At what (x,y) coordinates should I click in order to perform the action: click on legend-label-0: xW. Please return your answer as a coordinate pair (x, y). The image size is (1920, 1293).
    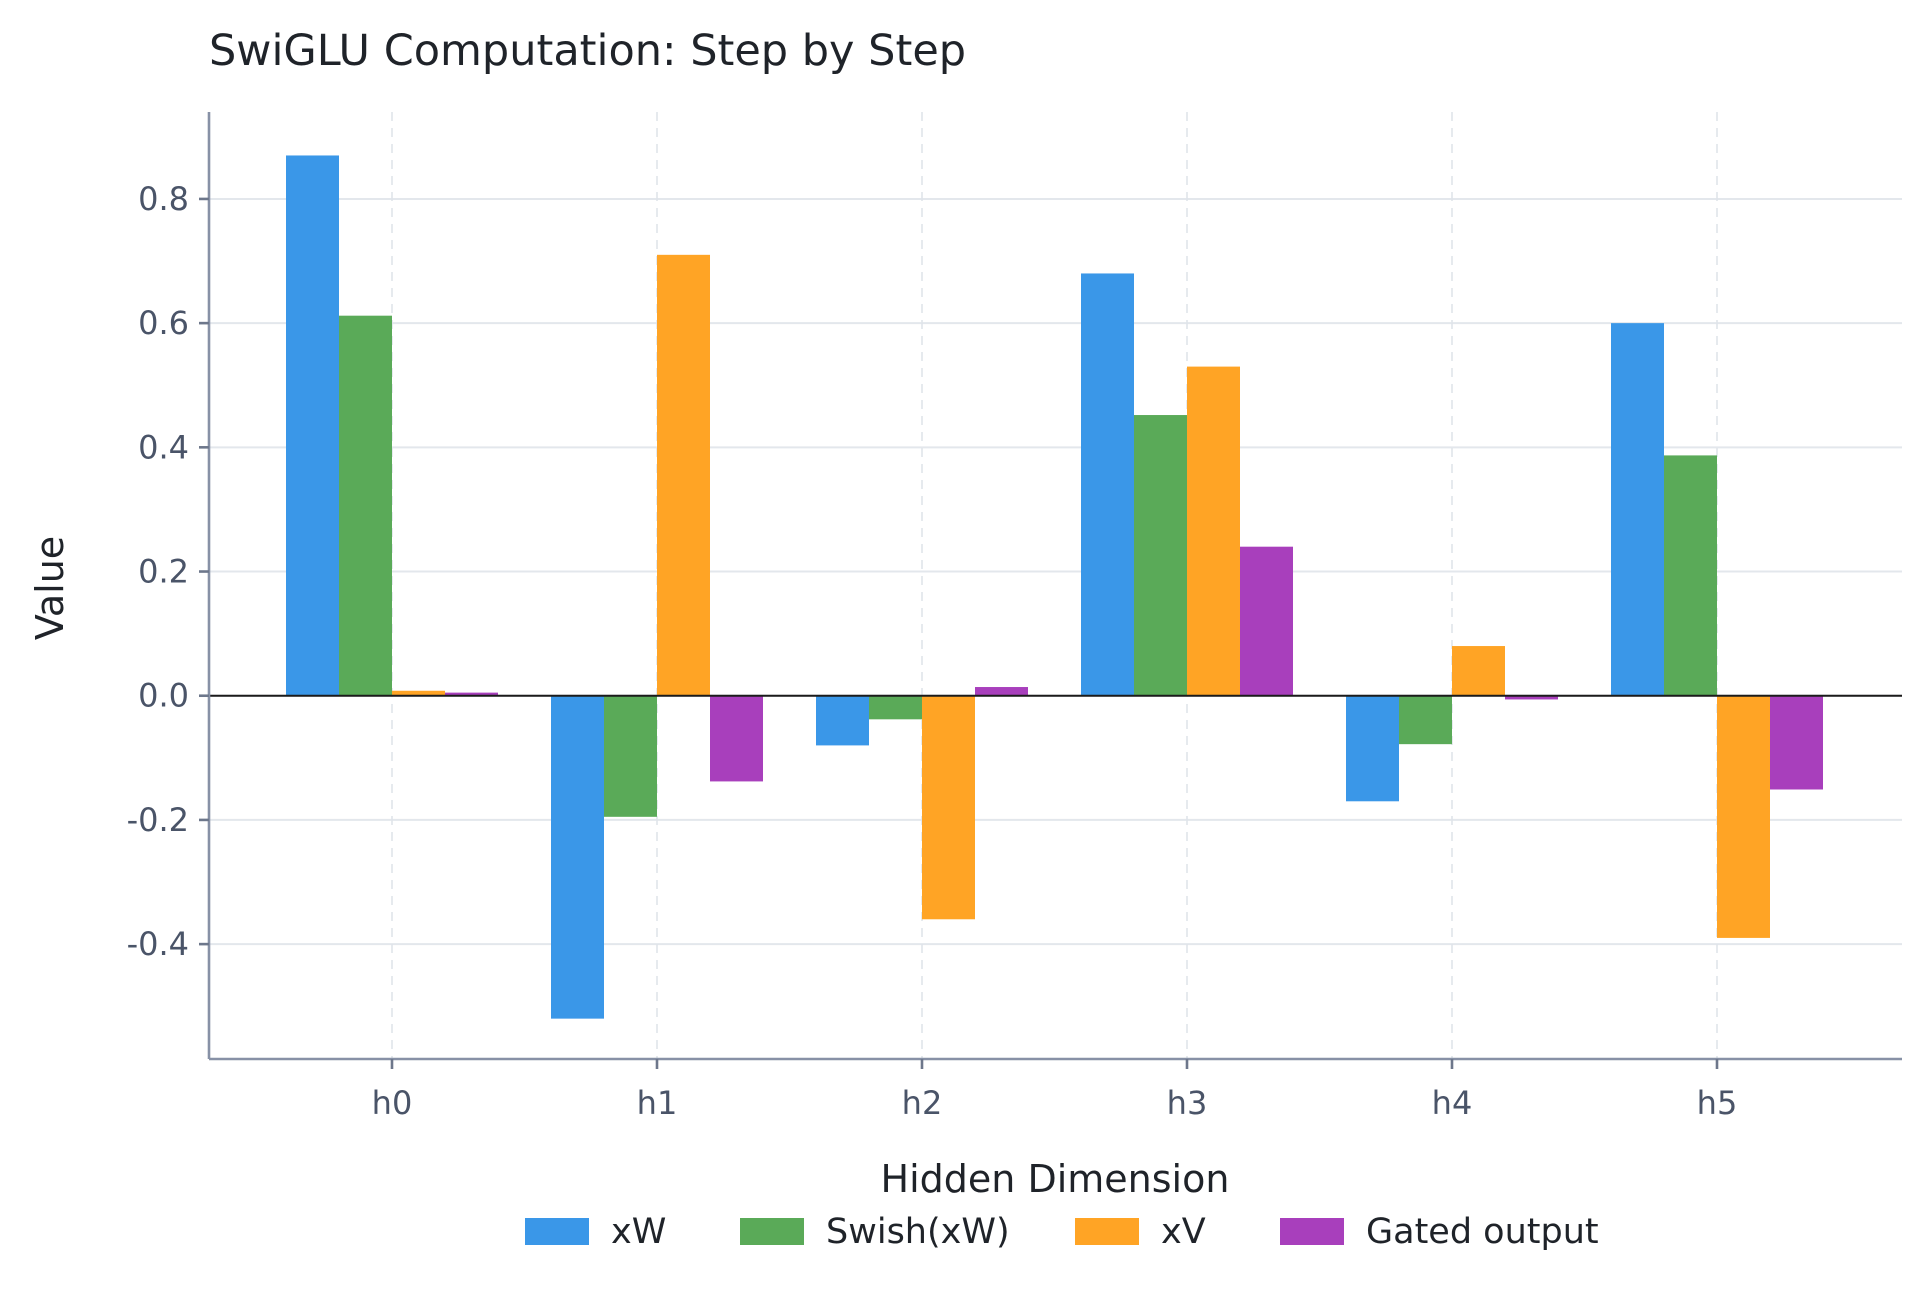
    Looking at the image, I should click on (638, 1232).